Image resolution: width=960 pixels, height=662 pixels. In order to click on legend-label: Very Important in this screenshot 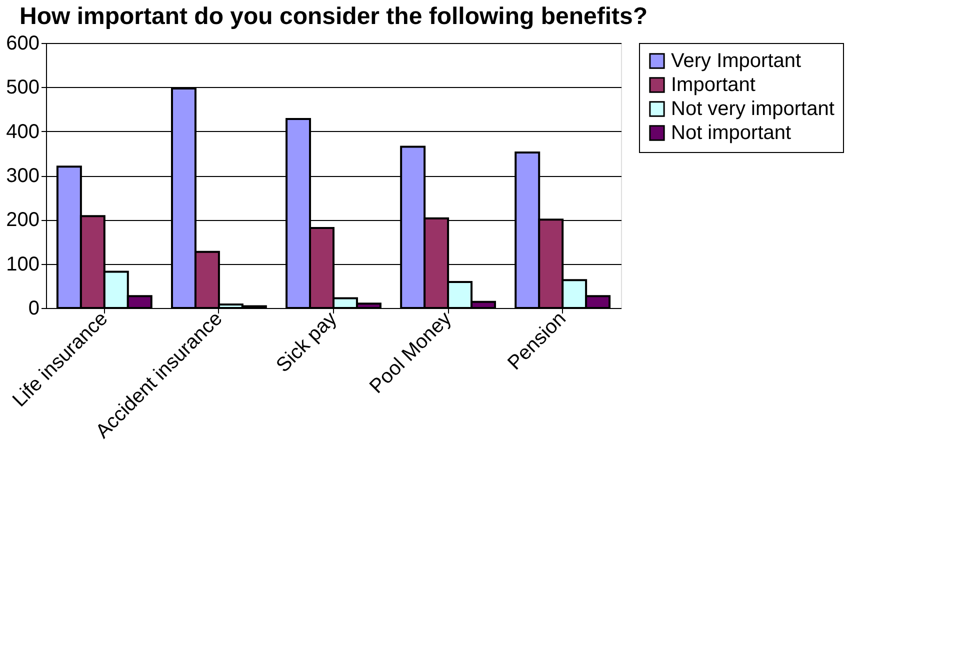, I will do `click(736, 61)`.